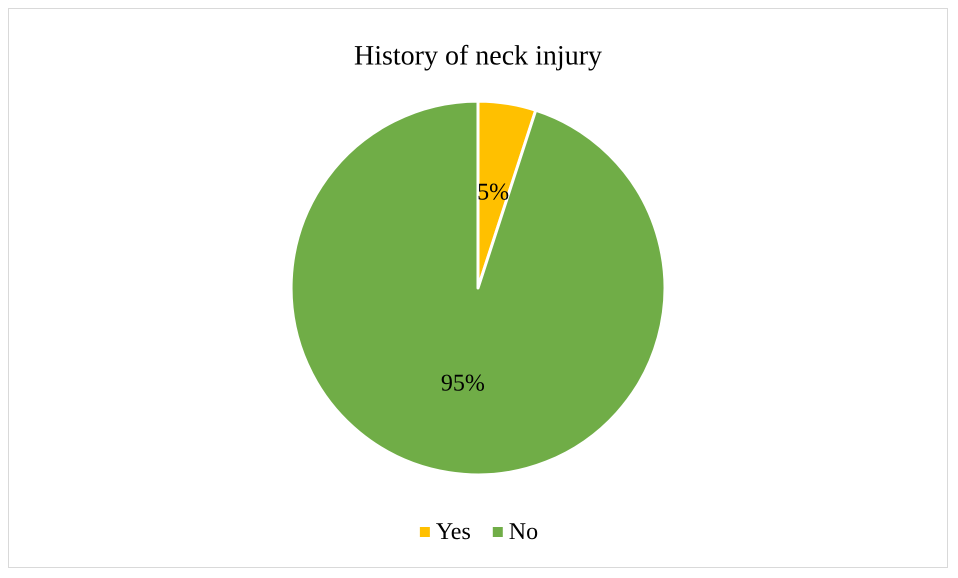 This screenshot has height=578, width=958. What do you see at coordinates (523, 532) in the screenshot?
I see `legend-label: No` at bounding box center [523, 532].